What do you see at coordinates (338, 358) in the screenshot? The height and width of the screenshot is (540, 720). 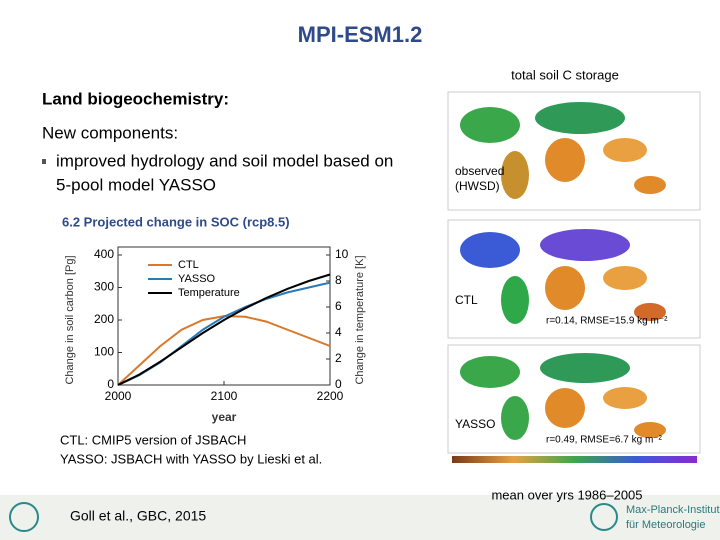 I see `y2-tick-label: 2` at bounding box center [338, 358].